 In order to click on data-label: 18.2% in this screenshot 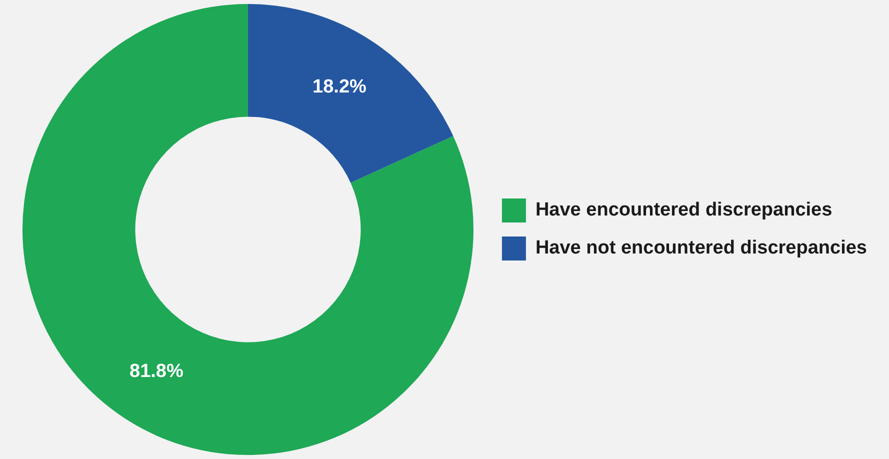, I will do `click(339, 87)`.